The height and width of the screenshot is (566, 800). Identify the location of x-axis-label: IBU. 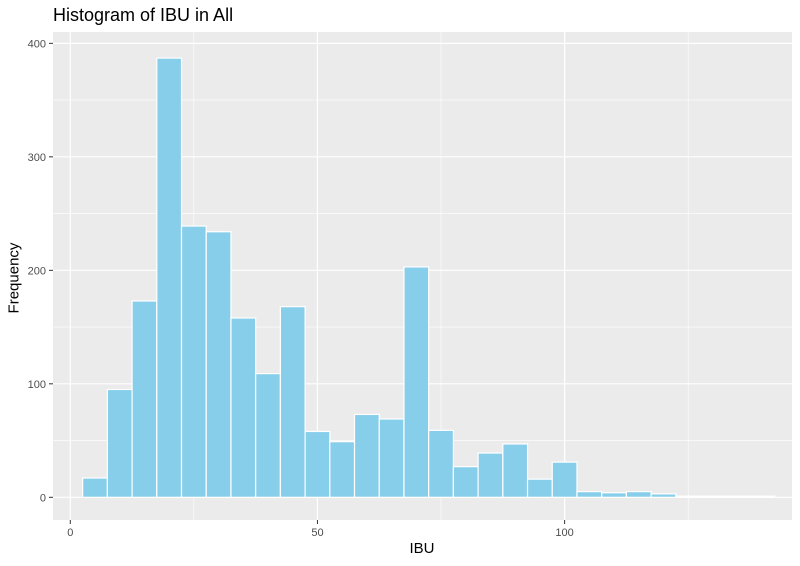
(422, 548).